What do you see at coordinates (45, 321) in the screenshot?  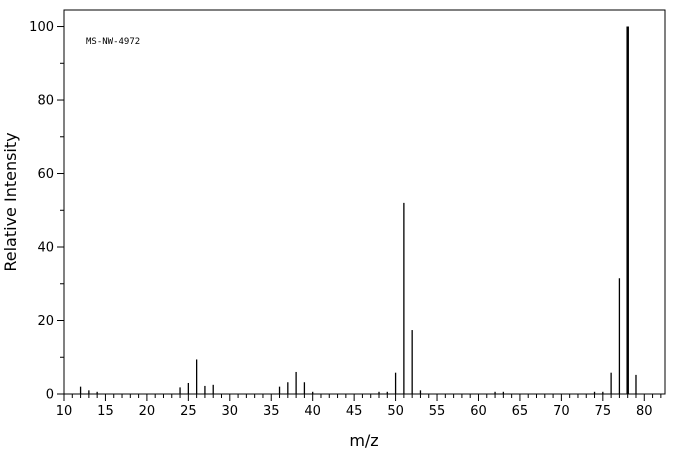 I see `y-tick-label: 20` at bounding box center [45, 321].